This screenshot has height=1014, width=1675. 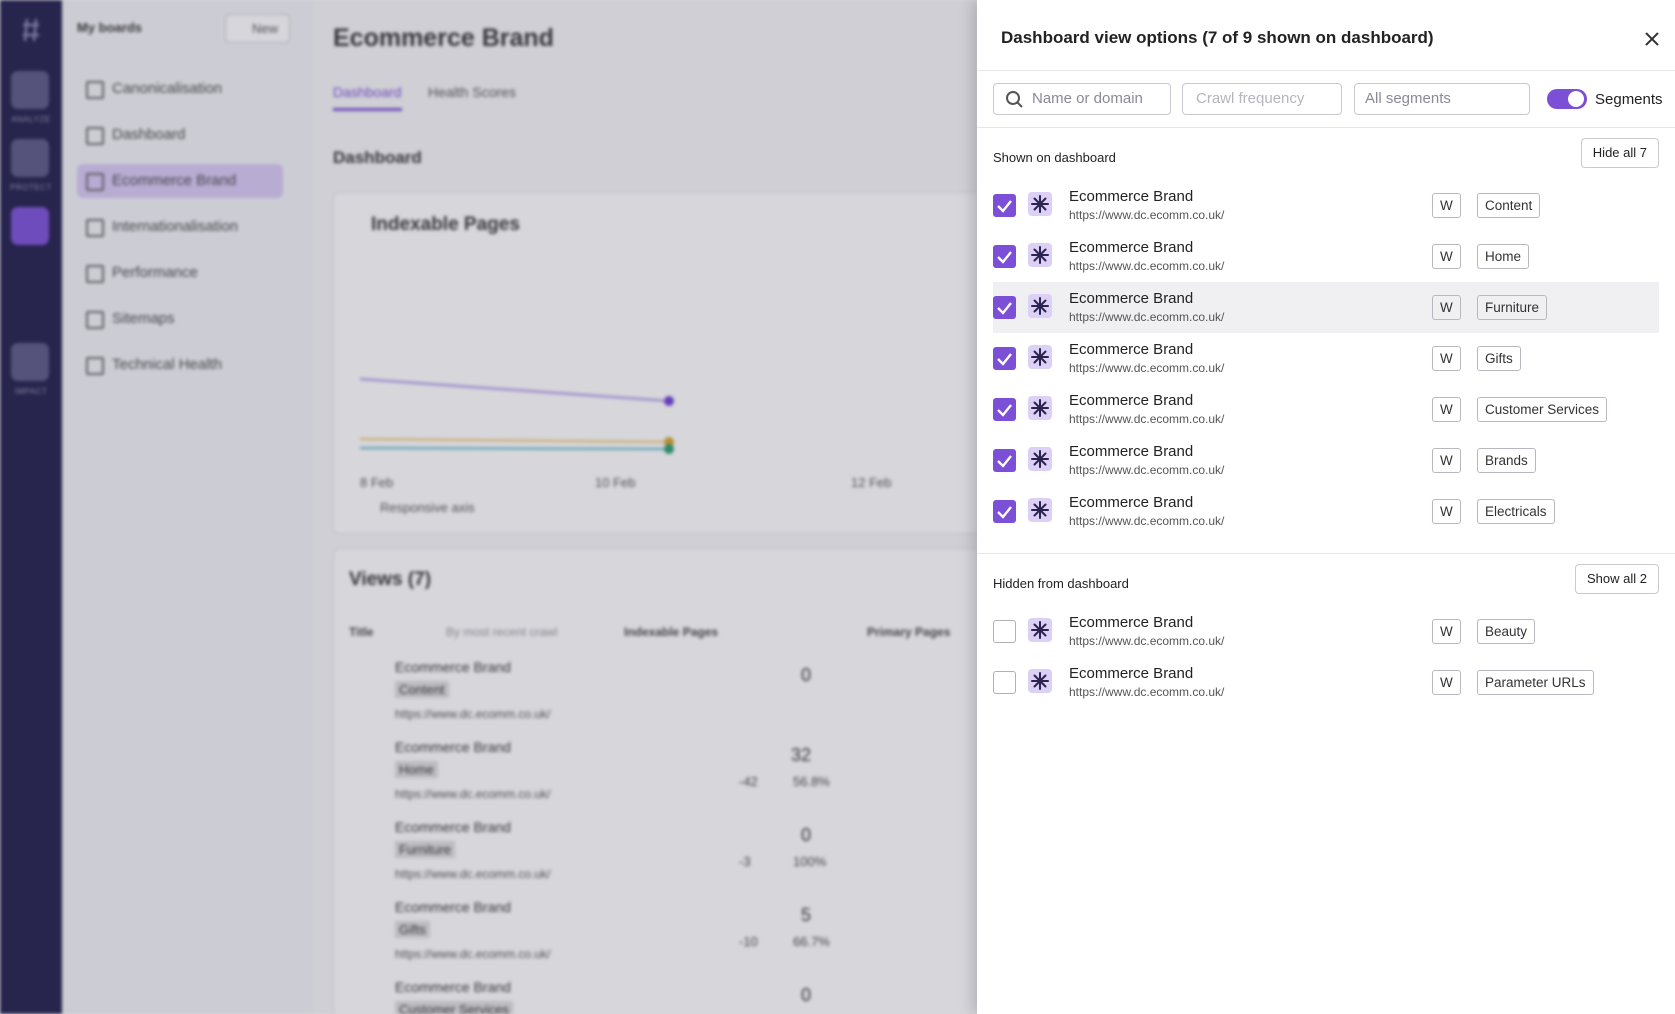 I want to click on search-icon, so click(x=1014, y=99).